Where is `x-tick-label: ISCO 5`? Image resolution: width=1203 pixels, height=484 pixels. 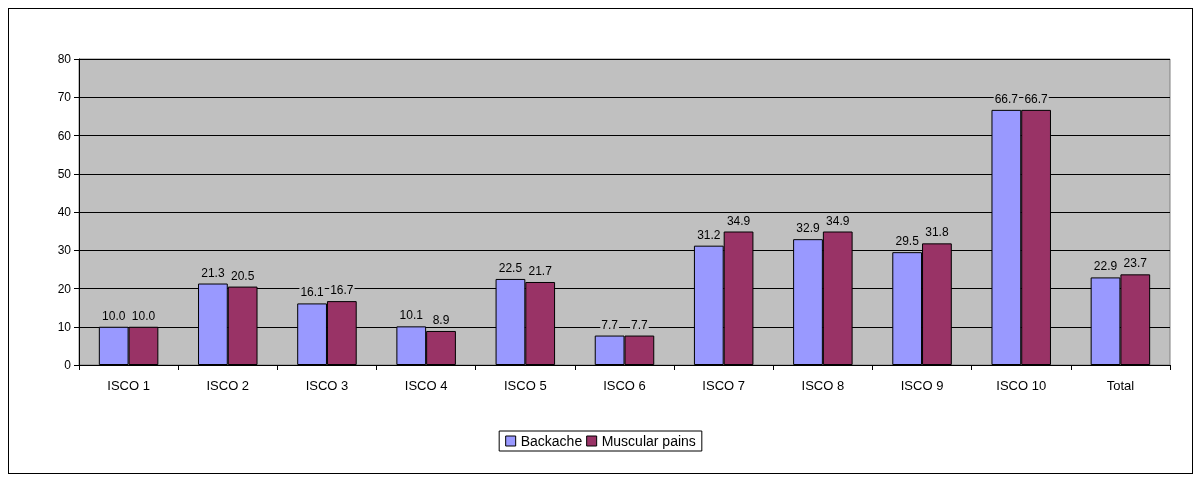
x-tick-label: ISCO 5 is located at coordinates (525, 385).